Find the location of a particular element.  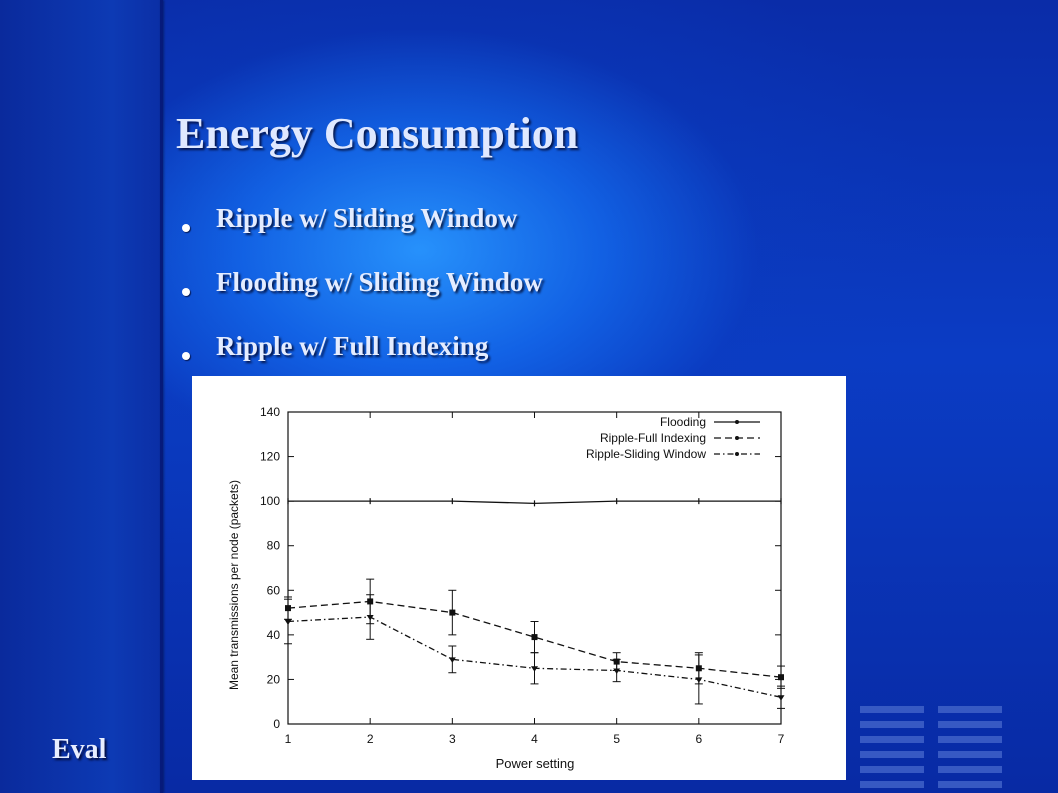

x-axis-label: Power setting is located at coordinates (535, 763).